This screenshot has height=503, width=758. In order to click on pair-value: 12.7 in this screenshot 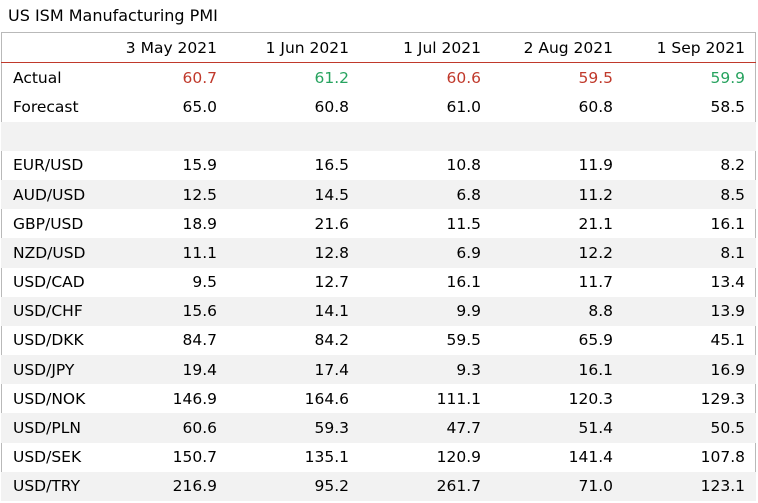, I will do `click(331, 282)`.